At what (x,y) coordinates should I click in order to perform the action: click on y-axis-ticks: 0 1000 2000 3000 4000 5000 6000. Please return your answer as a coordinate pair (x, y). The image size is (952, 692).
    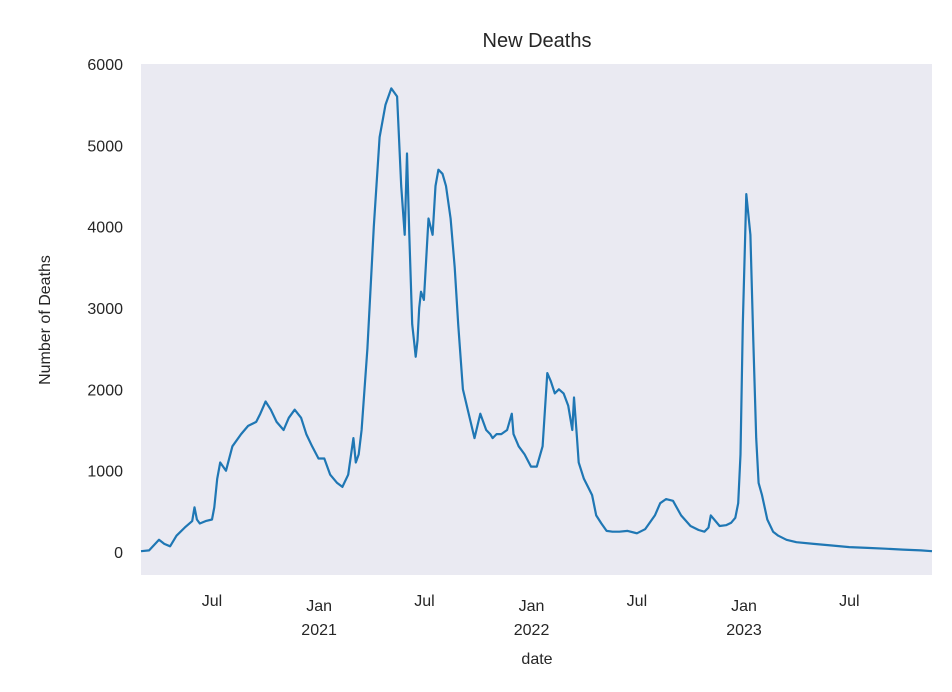
    Looking at the image, I should click on (105, 309).